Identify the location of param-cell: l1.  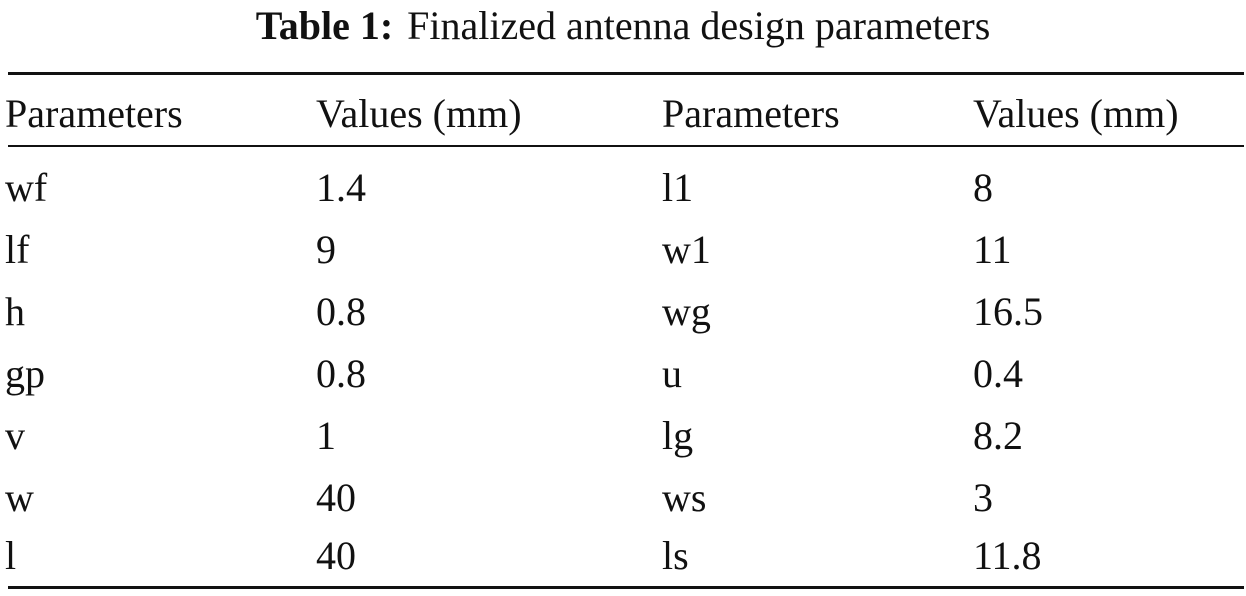
(678, 187).